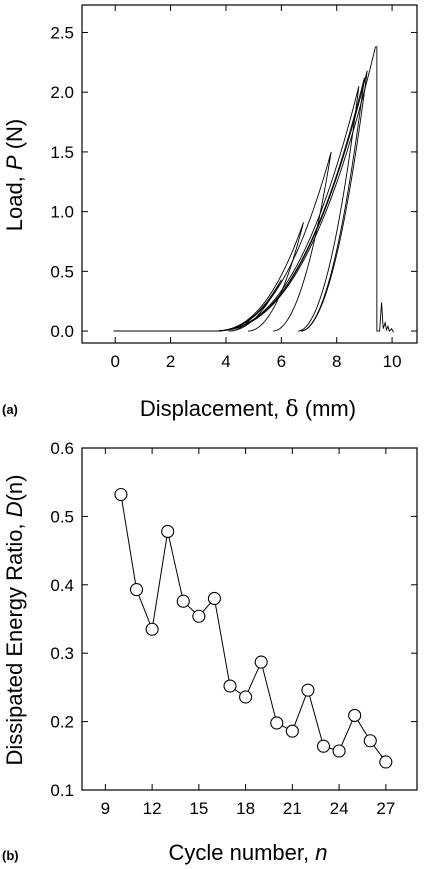  Describe the element at coordinates (114, 361) in the screenshot. I see `x-tick-label-a: 0` at that location.